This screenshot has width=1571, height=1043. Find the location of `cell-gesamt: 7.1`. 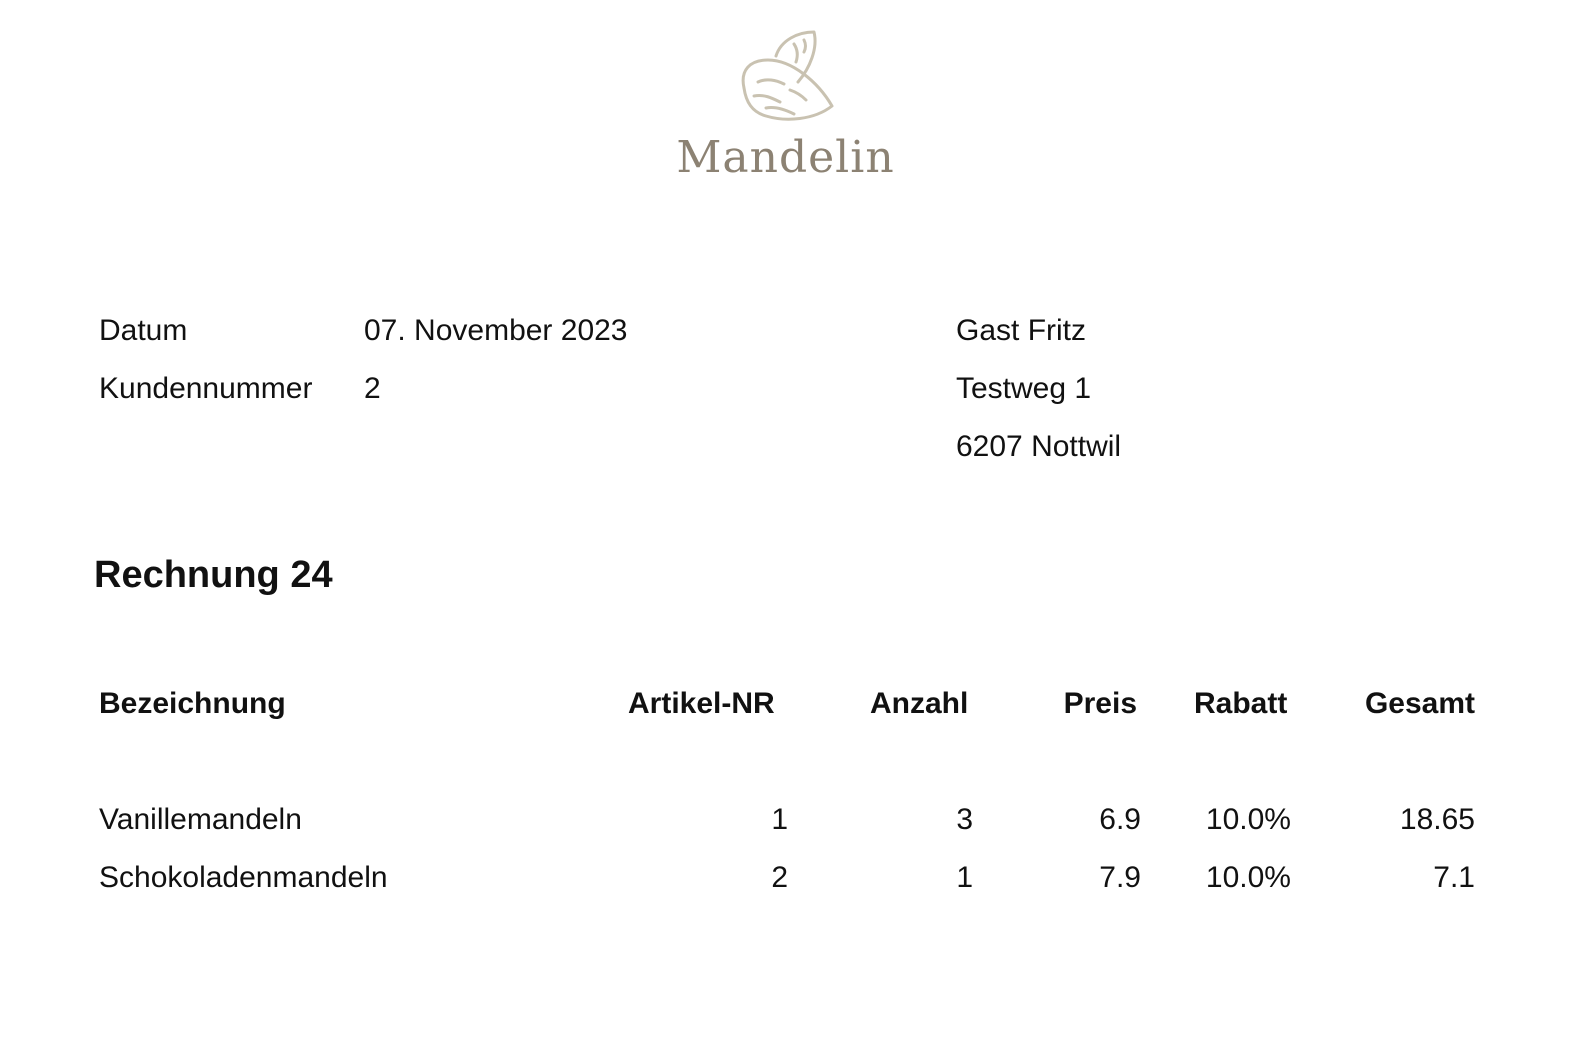

cell-gesamt: 7.1 is located at coordinates (1454, 877).